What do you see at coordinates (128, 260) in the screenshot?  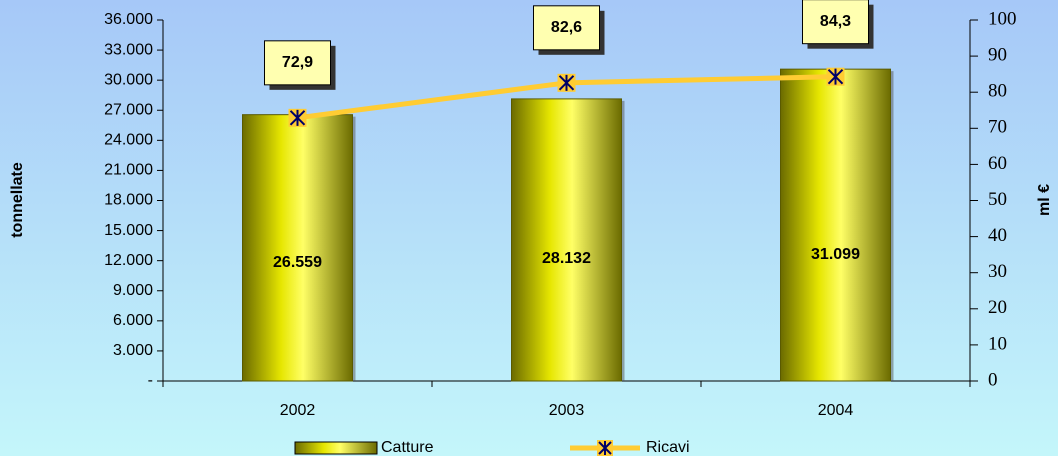 I see `y-tick-label: 12.000` at bounding box center [128, 260].